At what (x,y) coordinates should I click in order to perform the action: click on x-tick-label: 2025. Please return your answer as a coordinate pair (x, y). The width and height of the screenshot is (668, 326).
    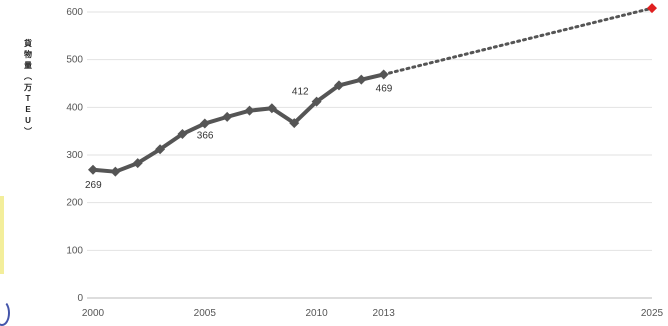
    Looking at the image, I should click on (652, 313).